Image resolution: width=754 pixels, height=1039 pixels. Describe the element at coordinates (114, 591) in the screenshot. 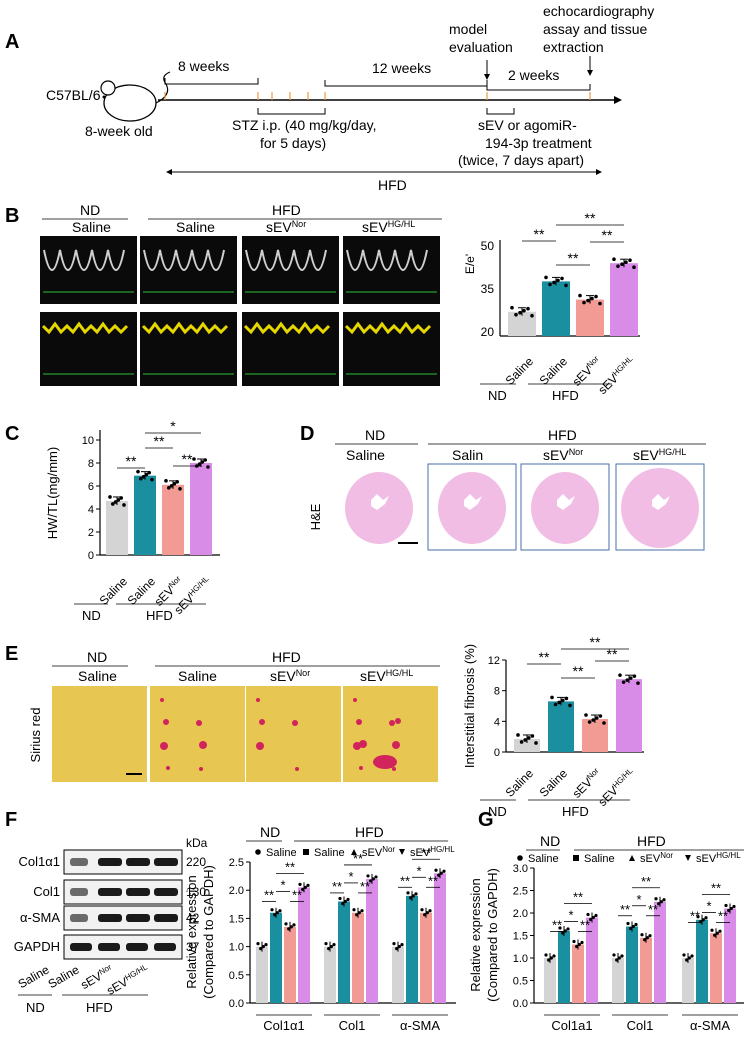

I see `c-xl-1: Saline` at that location.